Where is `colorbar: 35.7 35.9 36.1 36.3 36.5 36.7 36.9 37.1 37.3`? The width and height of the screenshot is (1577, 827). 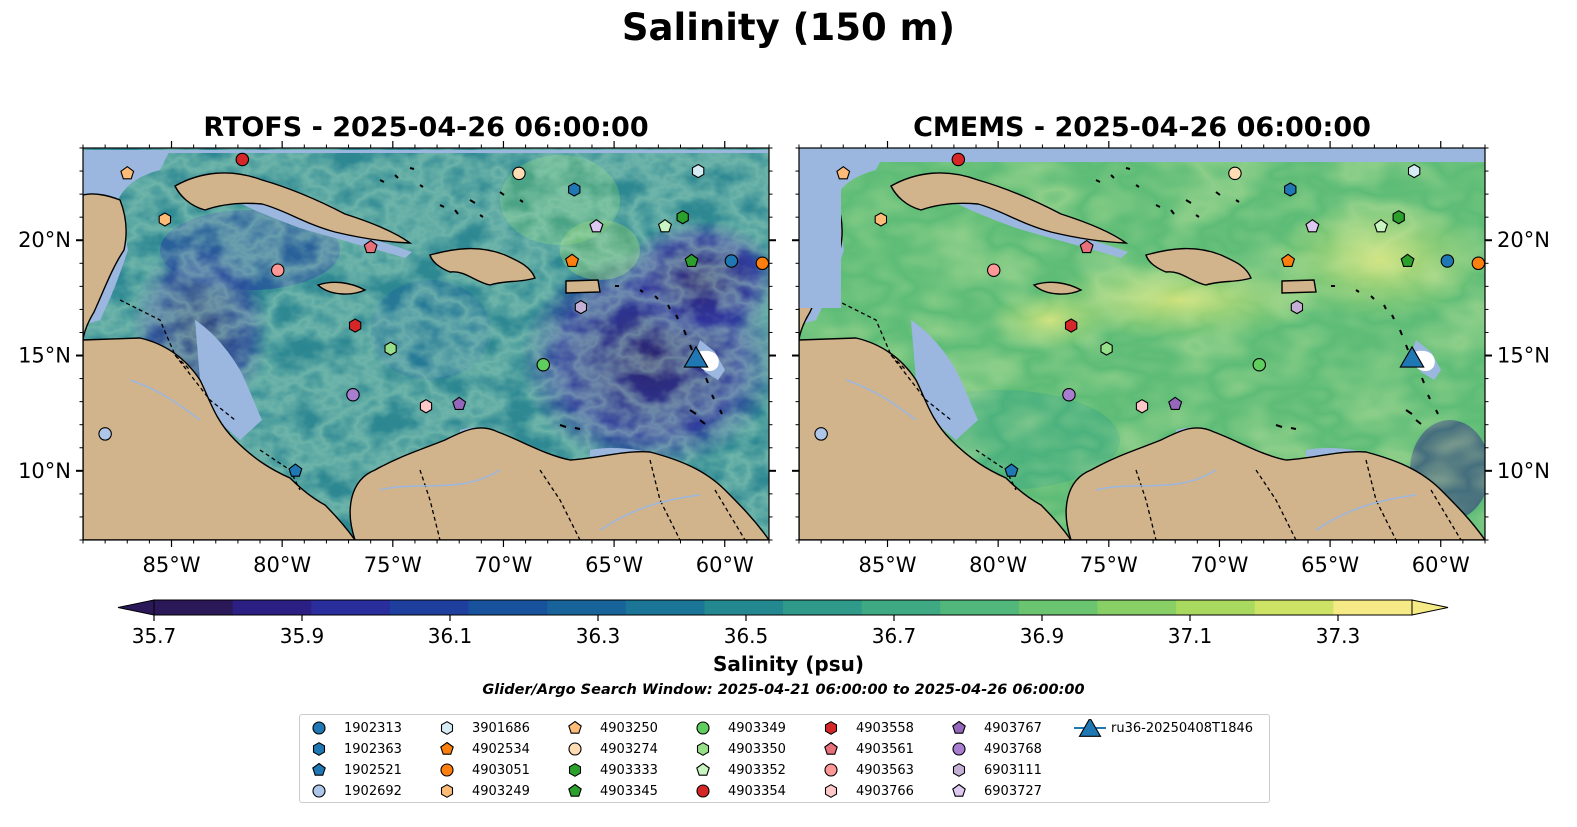 colorbar: 35.7 35.9 36.1 36.3 36.5 36.7 36.9 37.1 37.3 is located at coordinates (783, 623).